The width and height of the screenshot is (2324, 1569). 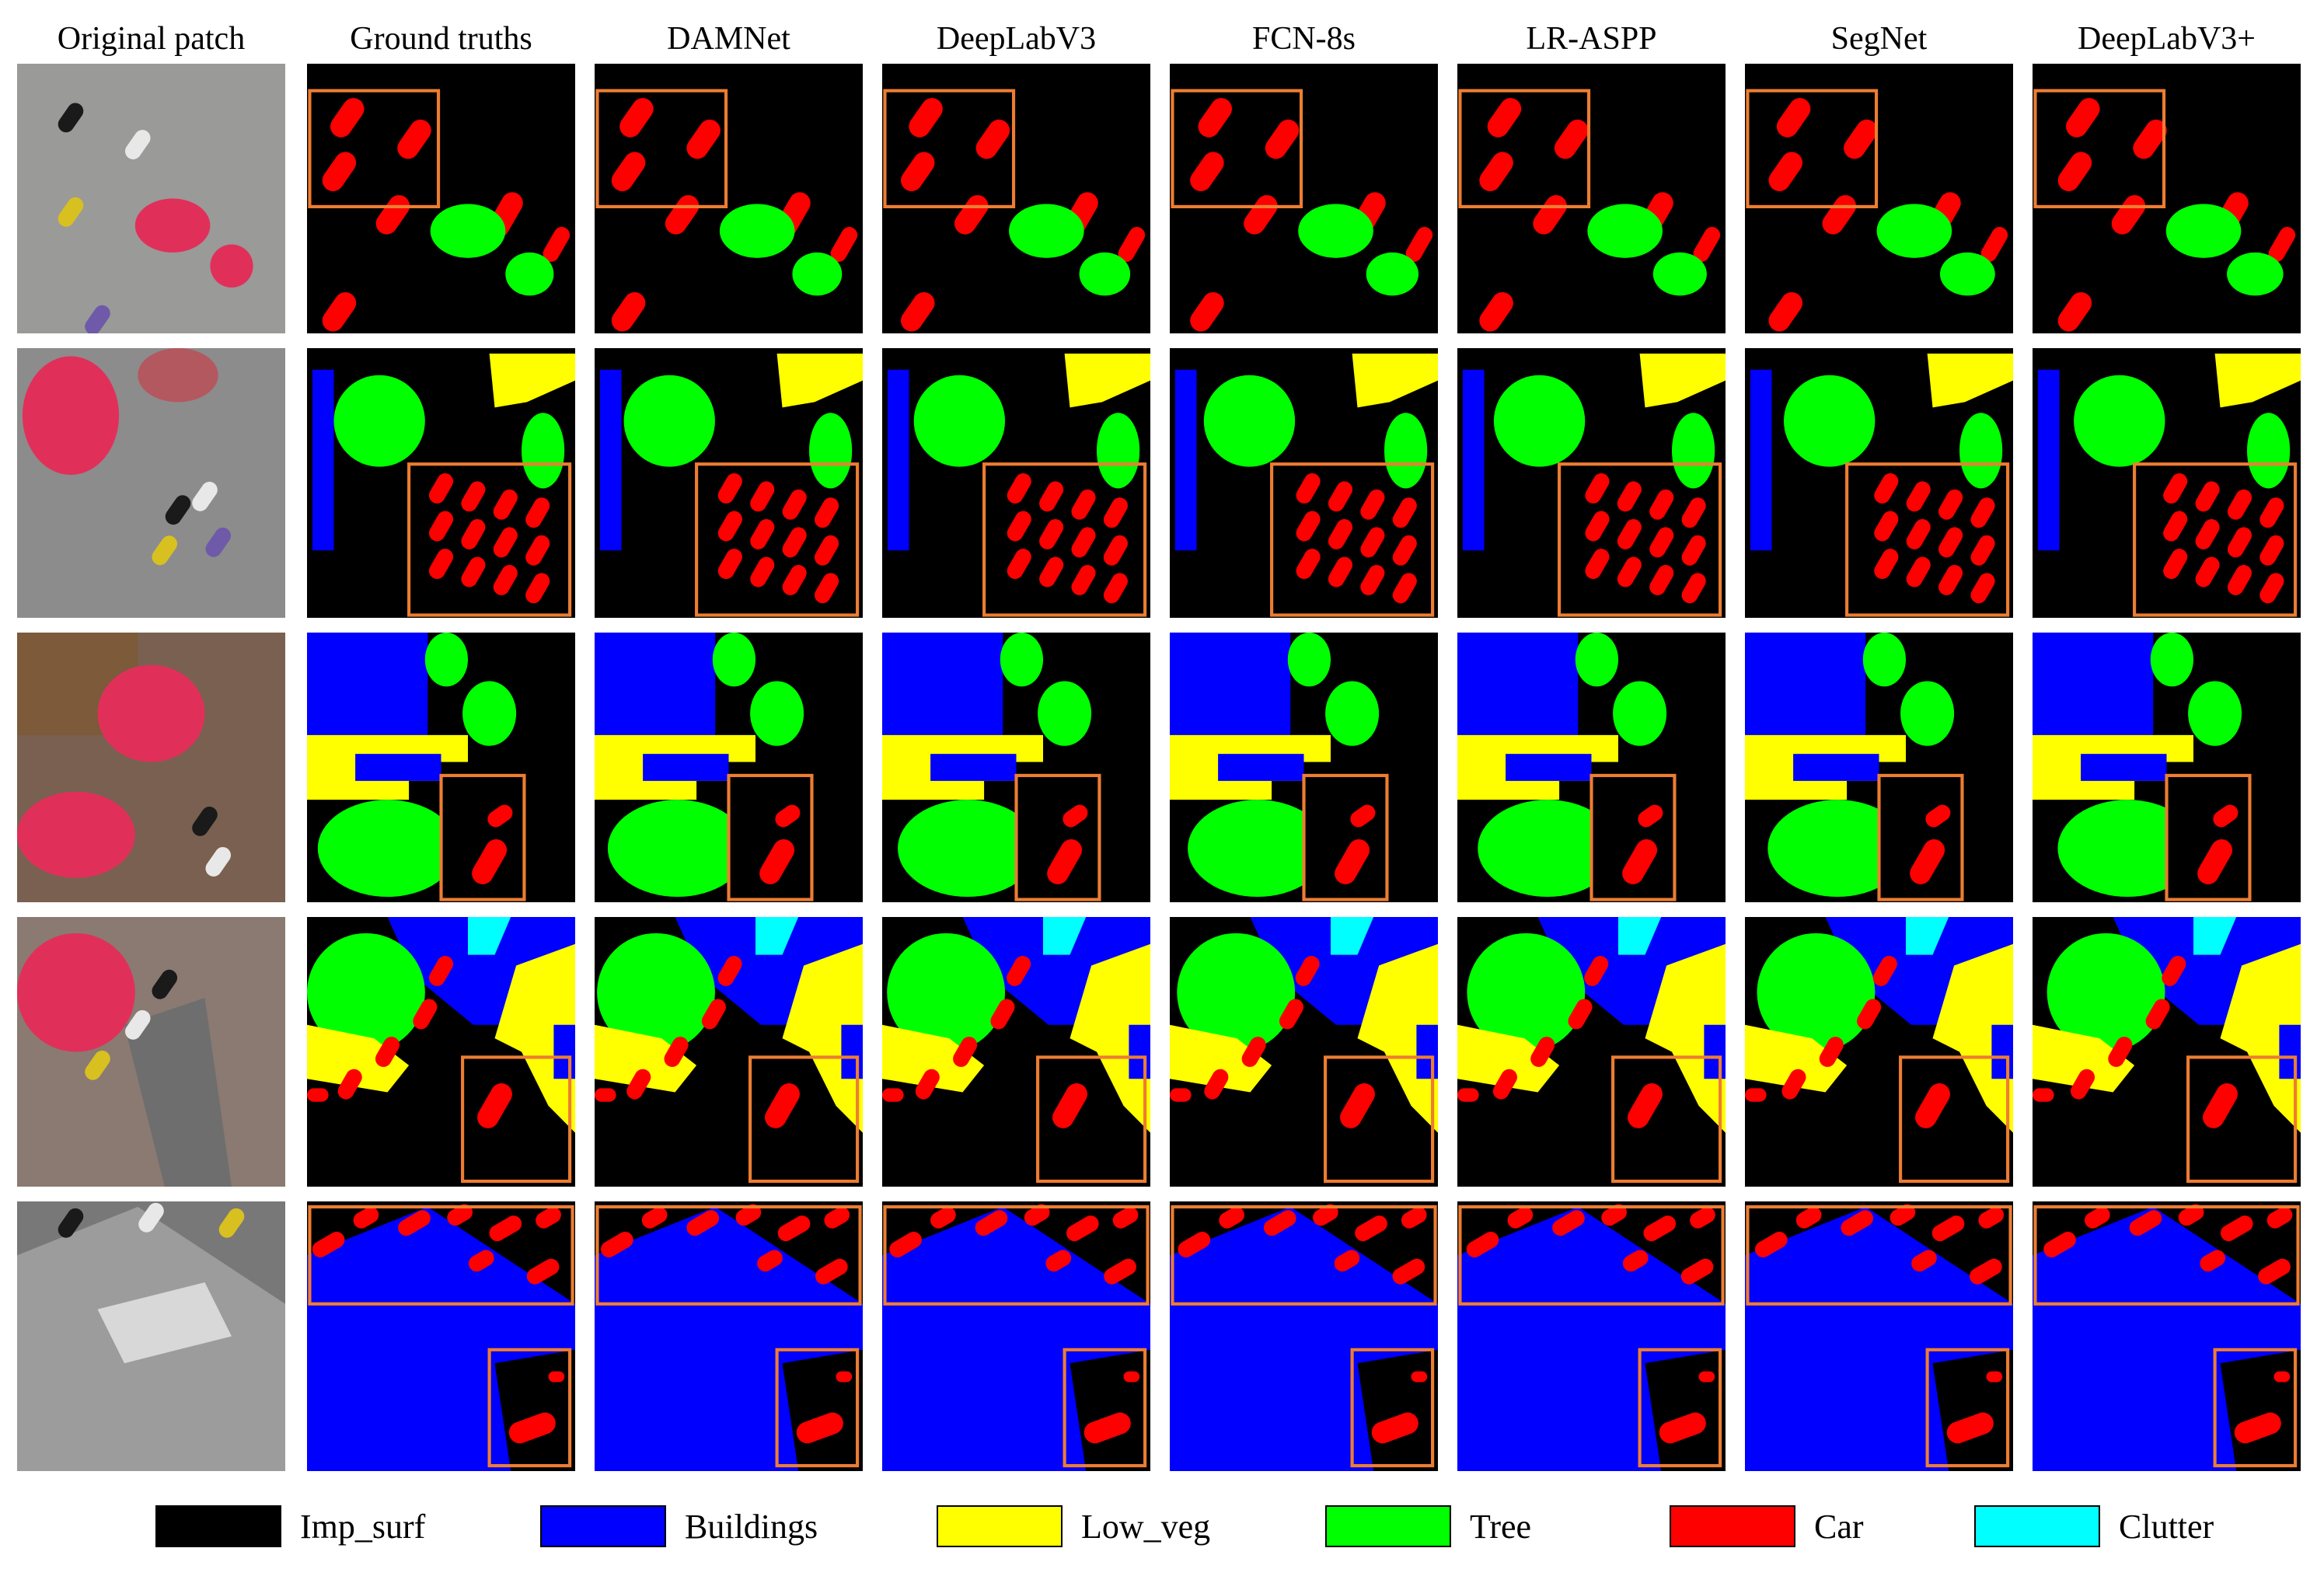 I want to click on cell-segnet-row3, so click(x=1879, y=767).